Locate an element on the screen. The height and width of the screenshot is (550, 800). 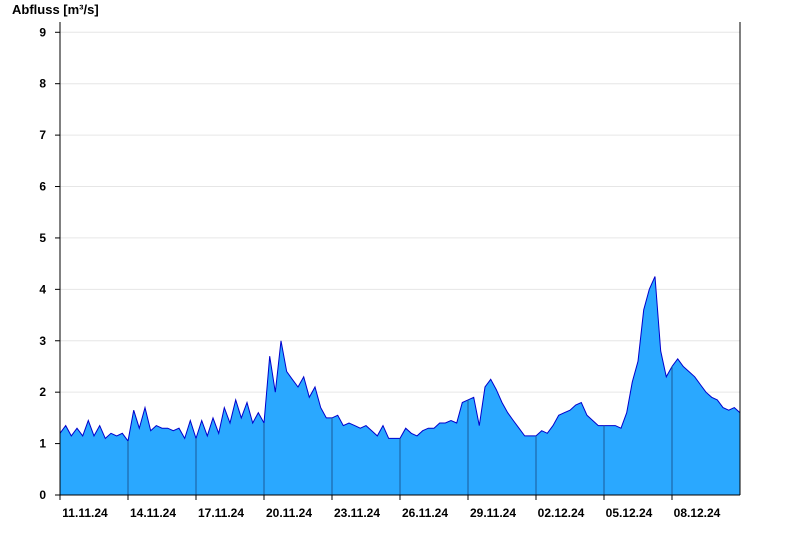
x-tick-29.11.24: 29.11.24 is located at coordinates (493, 513).